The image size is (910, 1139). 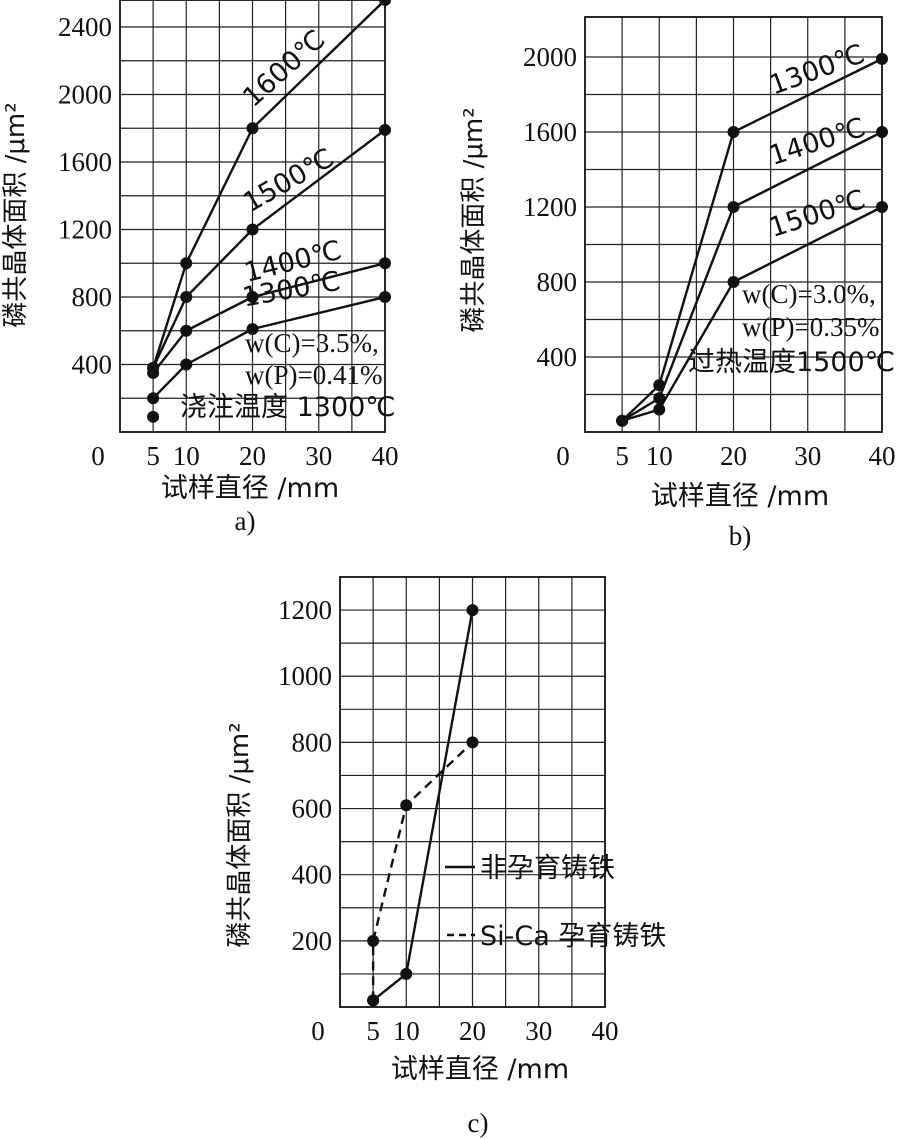 I want to click on annotation-text: w(P)=0.41%, so click(x=313, y=375).